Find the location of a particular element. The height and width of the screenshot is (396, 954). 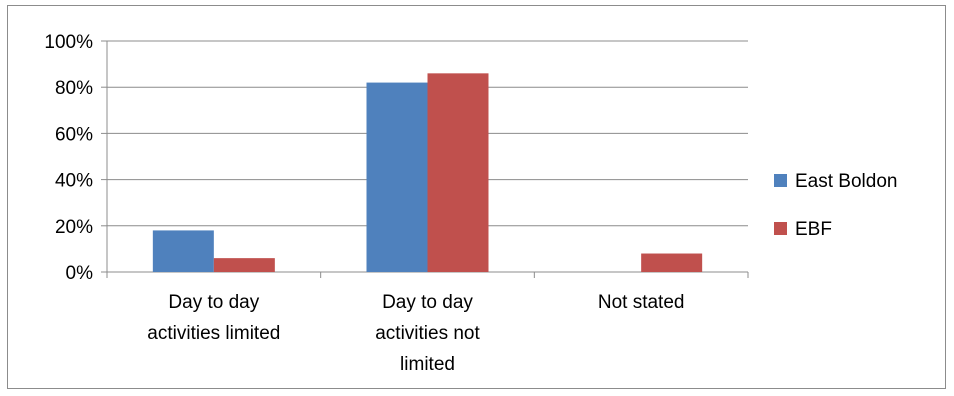

legend-label: EBF is located at coordinates (813, 229).